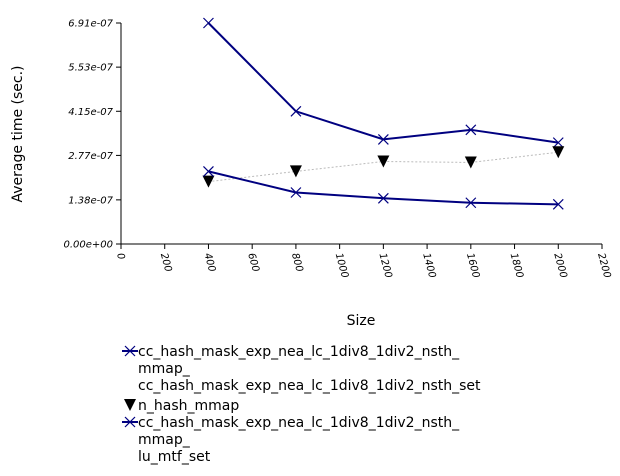  I want to click on y-tick-label: 0.00e+00, so click(88, 245).